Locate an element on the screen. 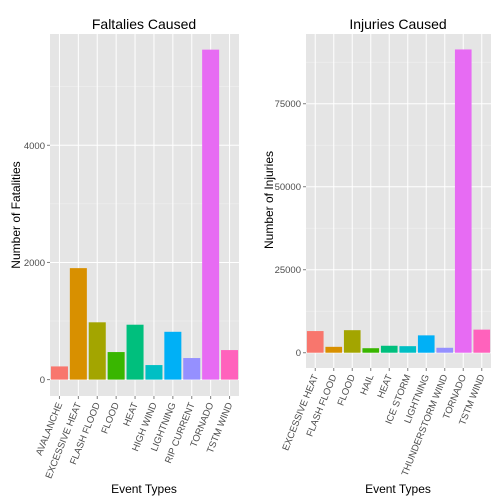 The height and width of the screenshot is (504, 504). fatalities-x-tick-label-heat: HEAT is located at coordinates (130, 414).